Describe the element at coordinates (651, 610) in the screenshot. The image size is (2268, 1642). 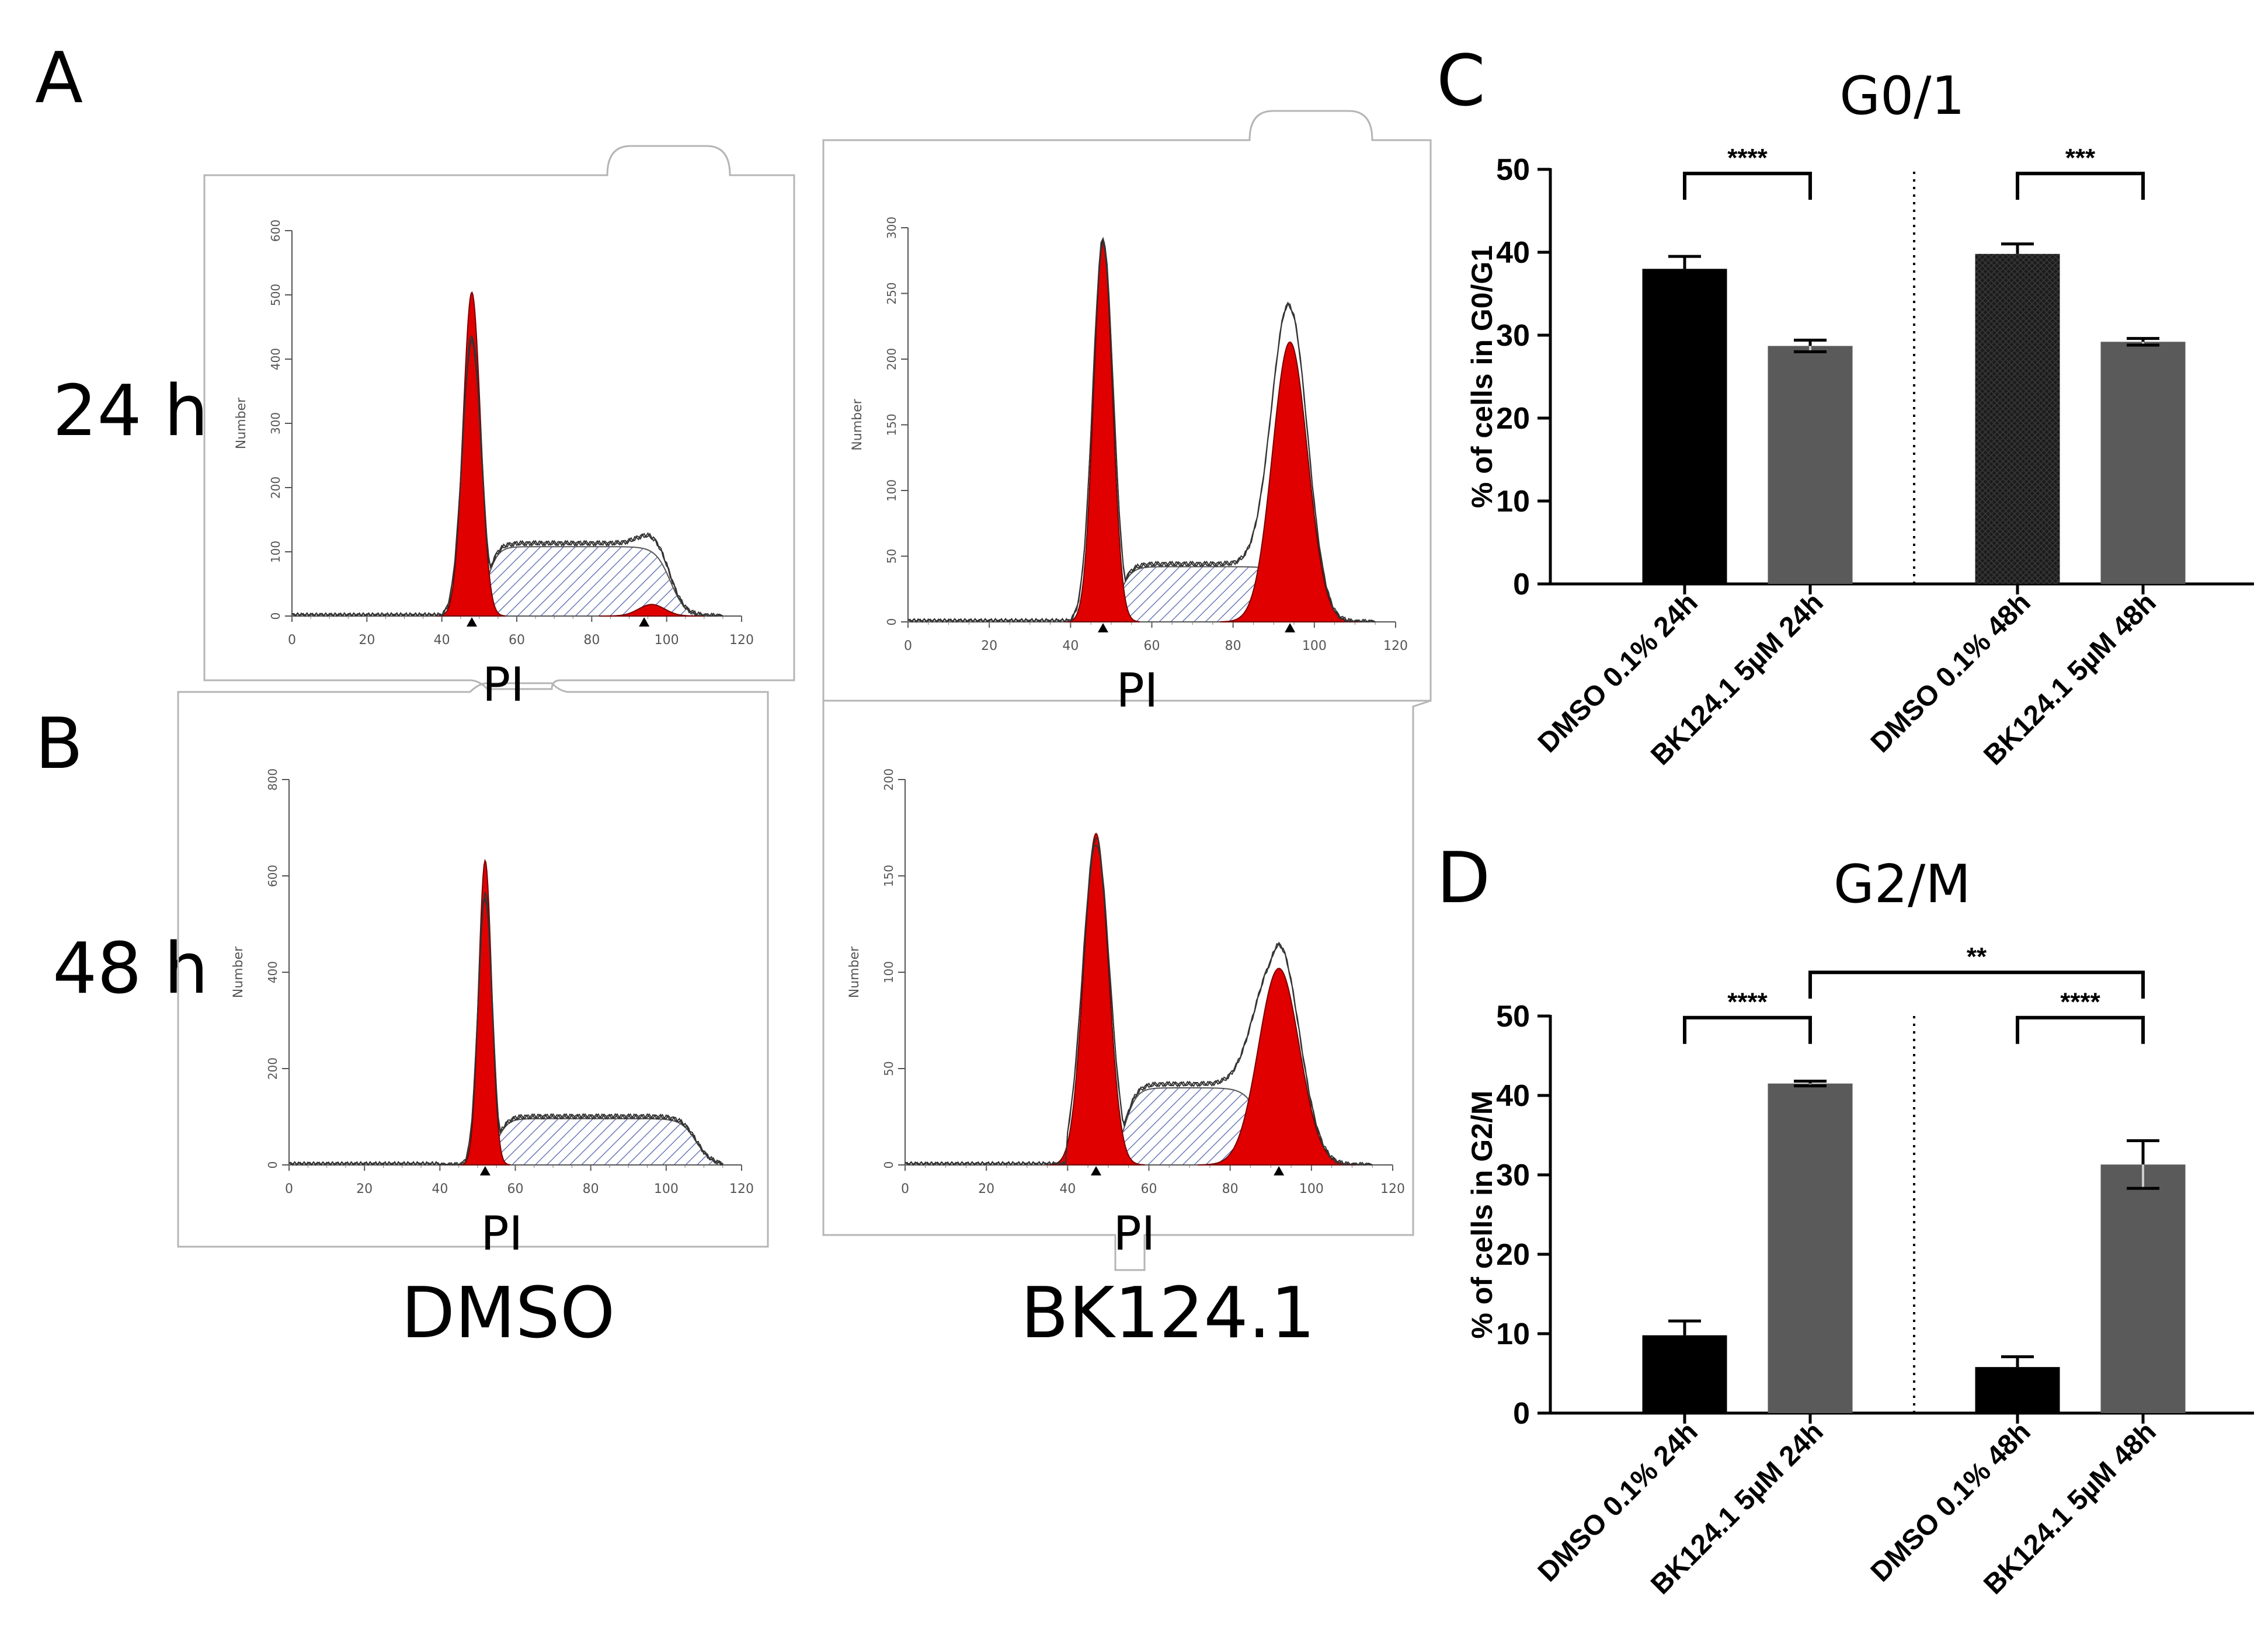
I see `g2-peak` at that location.